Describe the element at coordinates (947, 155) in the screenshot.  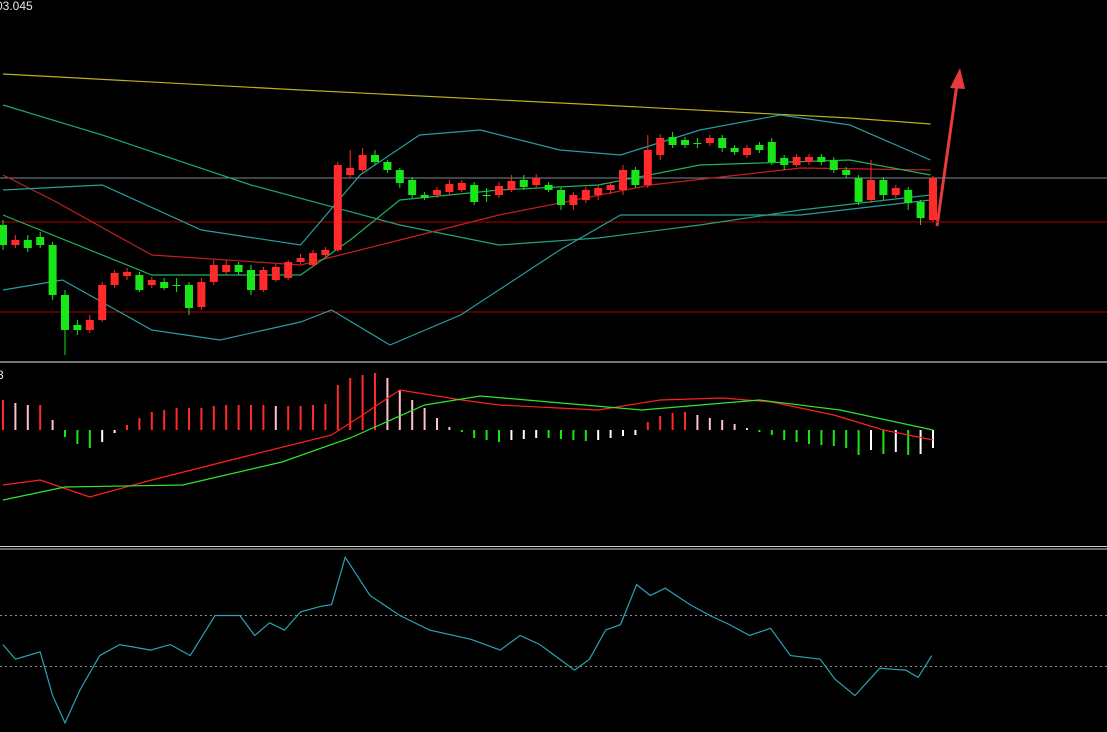
I see `arrow-shaft` at that location.